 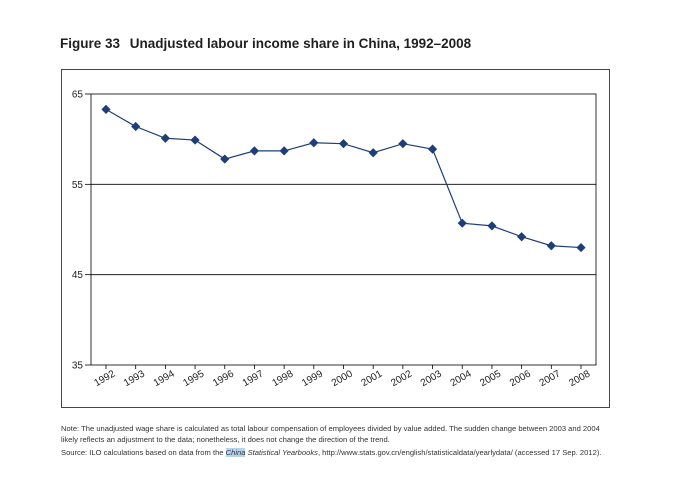 I want to click on x-tick-label-2001: 2001, so click(x=372, y=378).